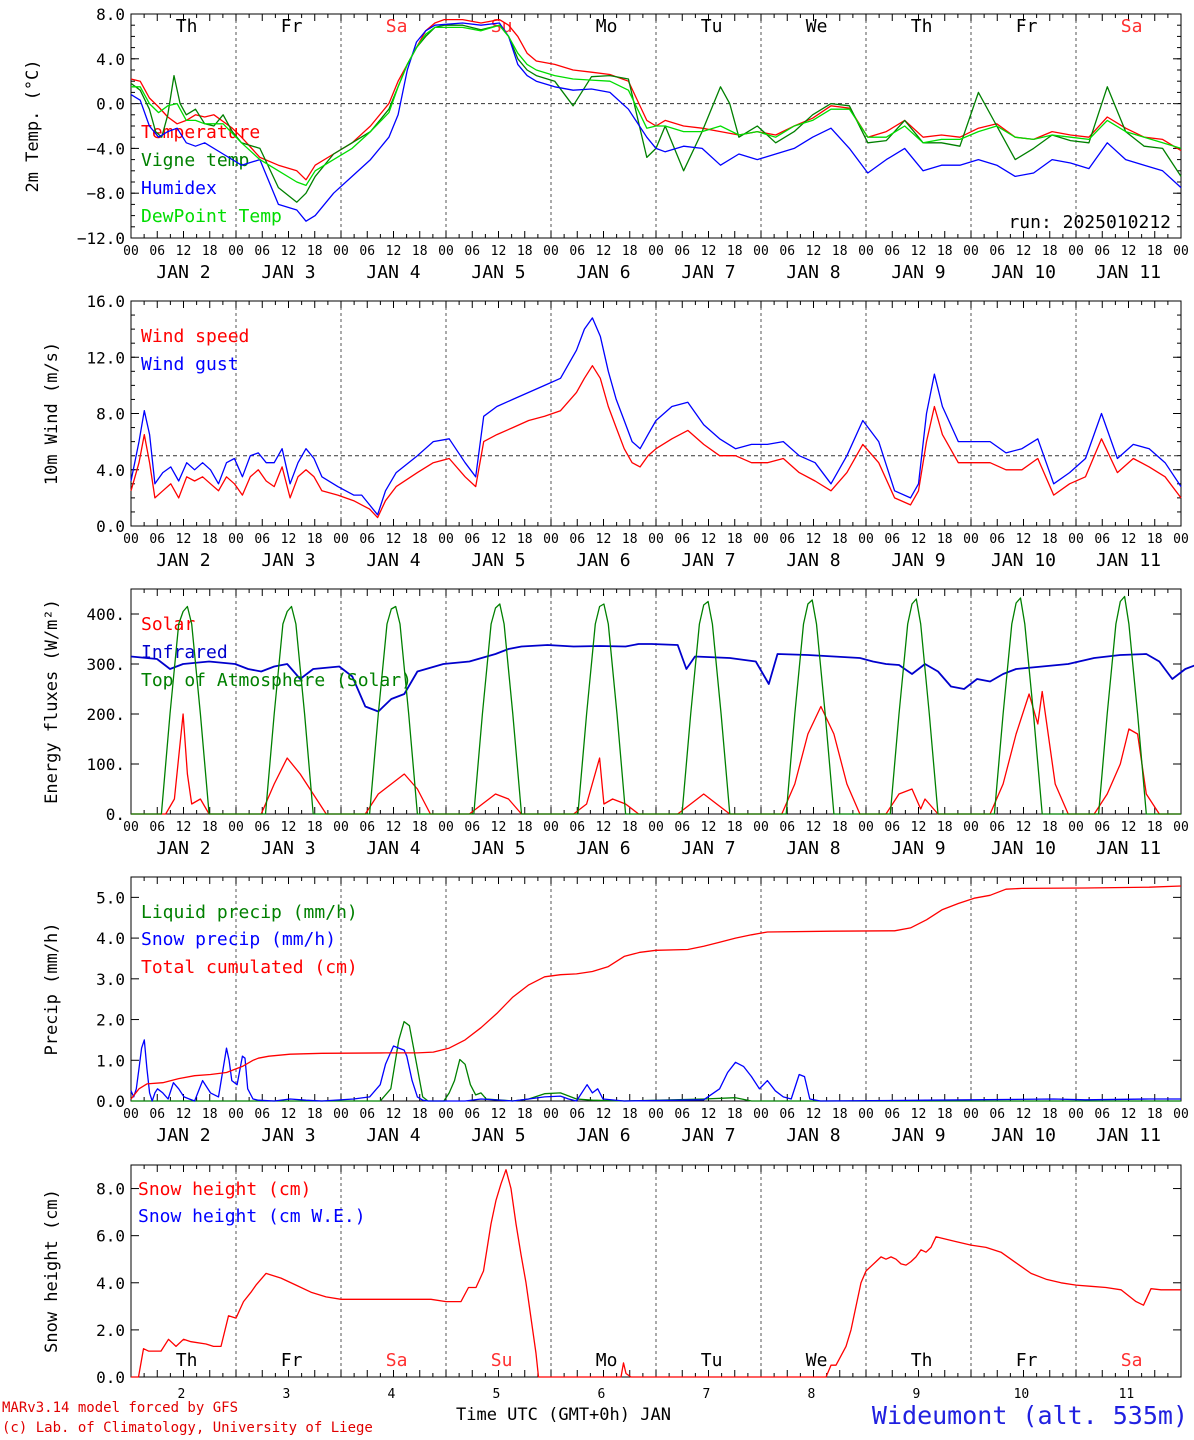 This screenshot has height=1440, width=1194. I want to click on date-label: JAN 4, so click(393, 848).